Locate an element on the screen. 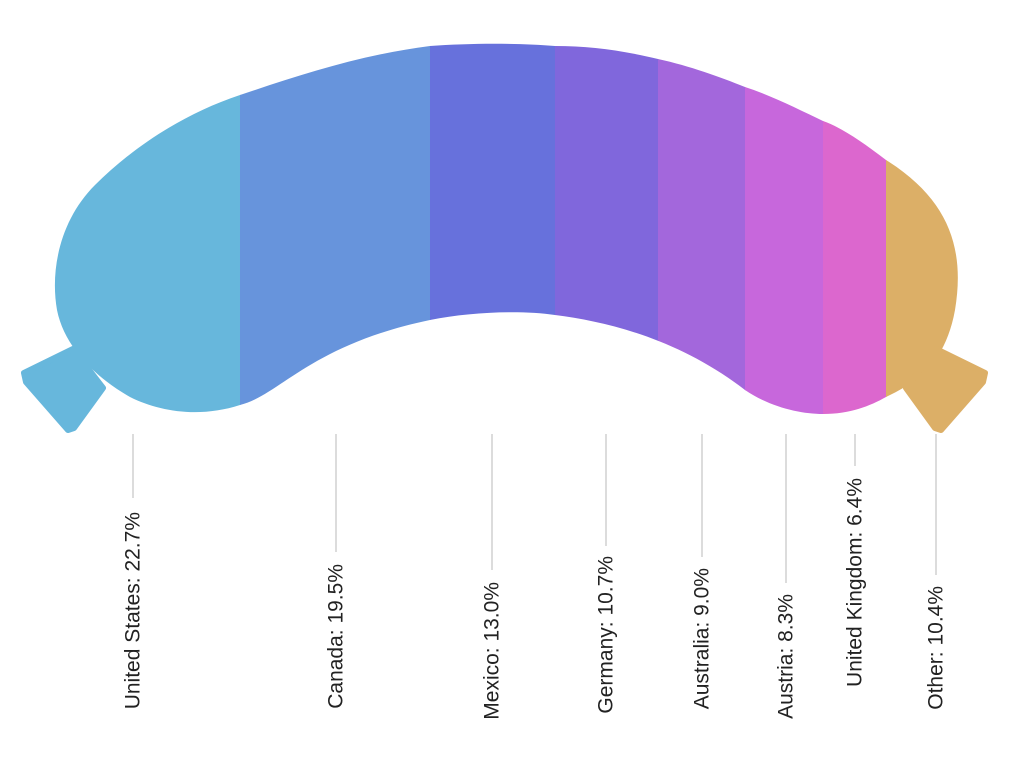 This screenshot has width=1024, height=765. ribbon-right-tip is located at coordinates (945, 389).